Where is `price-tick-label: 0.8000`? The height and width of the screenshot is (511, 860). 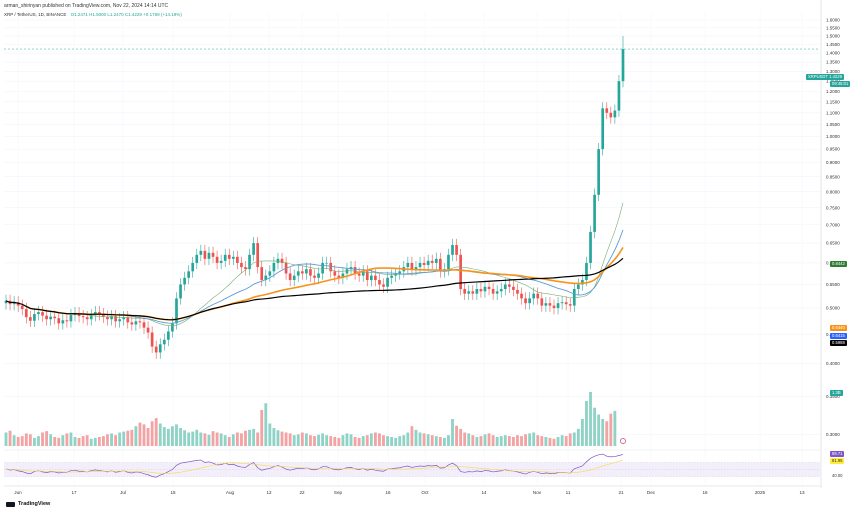 price-tick-label: 0.8000 is located at coordinates (833, 191).